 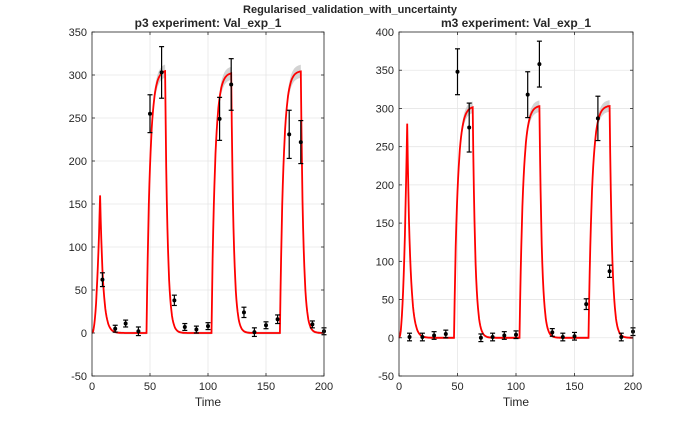 What do you see at coordinates (350, 10) in the screenshot?
I see `figure-suptitle: Regularised_validation_with_uncertainty` at bounding box center [350, 10].